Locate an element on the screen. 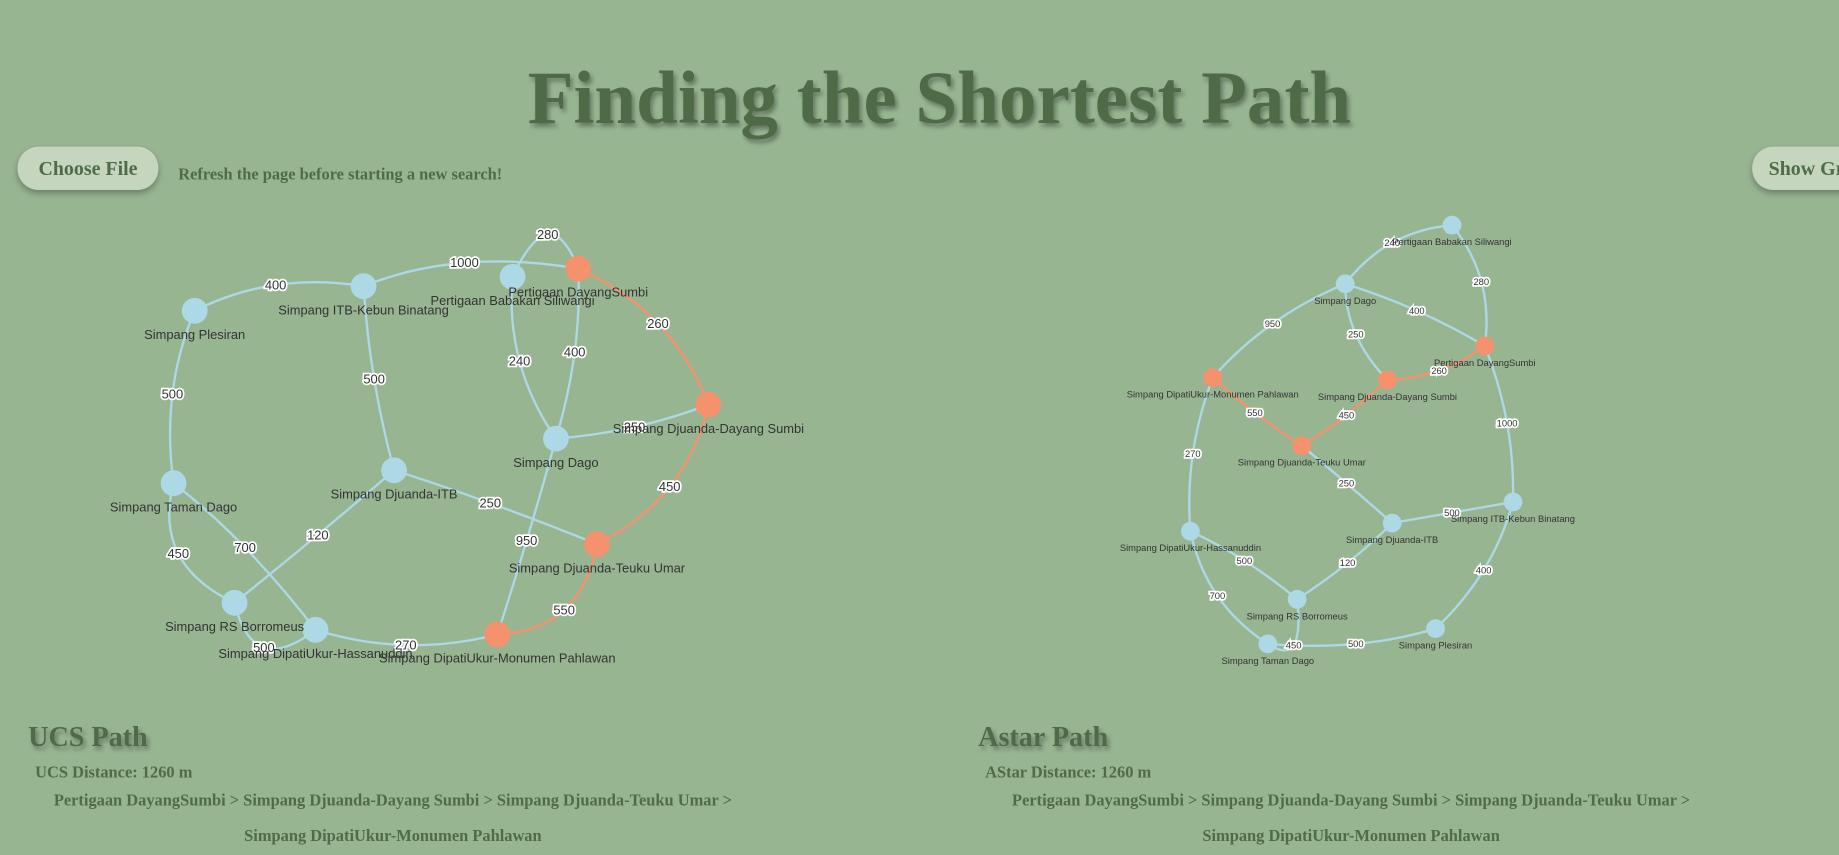 This screenshot has width=1839, height=855. page-title: Finding the Shortest Path is located at coordinates (940, 98).